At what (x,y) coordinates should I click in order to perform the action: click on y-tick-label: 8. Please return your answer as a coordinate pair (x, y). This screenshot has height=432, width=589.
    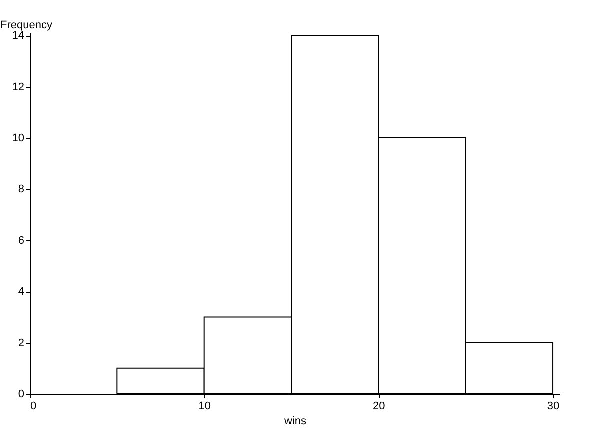
    Looking at the image, I should click on (21, 190).